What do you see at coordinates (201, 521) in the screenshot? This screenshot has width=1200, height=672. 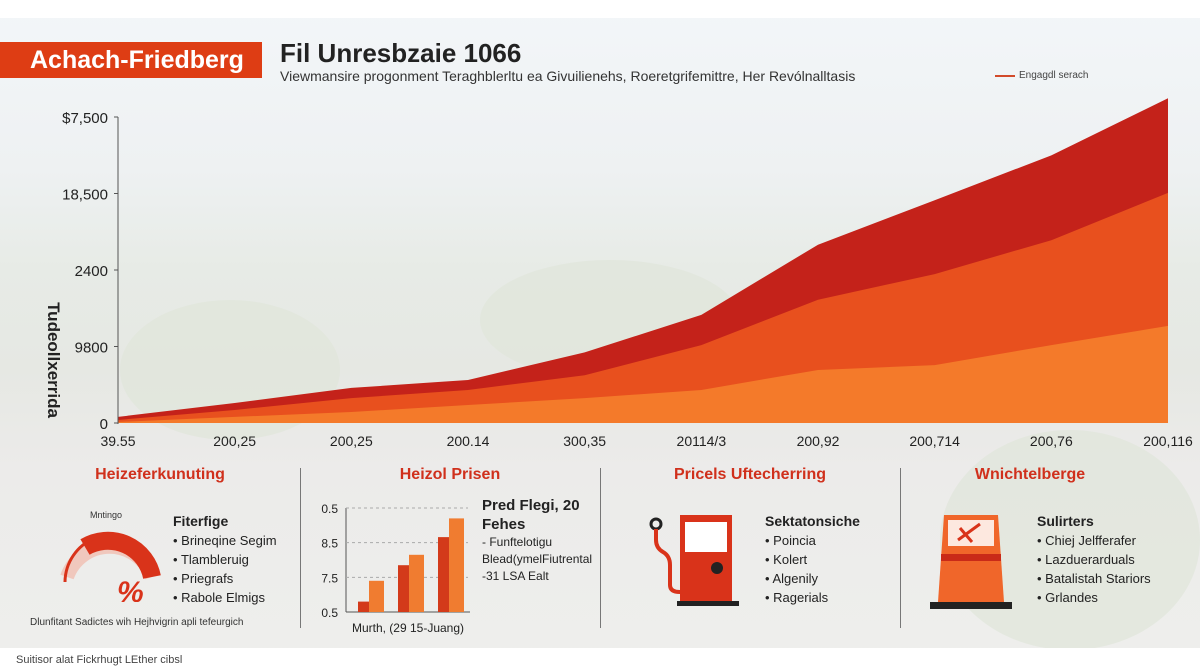 I see `list-heading: Fiterfige` at bounding box center [201, 521].